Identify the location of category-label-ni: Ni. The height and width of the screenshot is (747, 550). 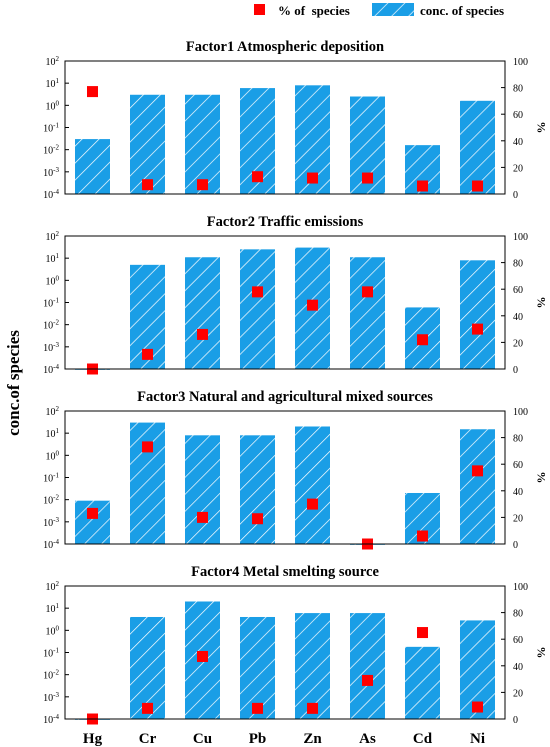
(477, 739).